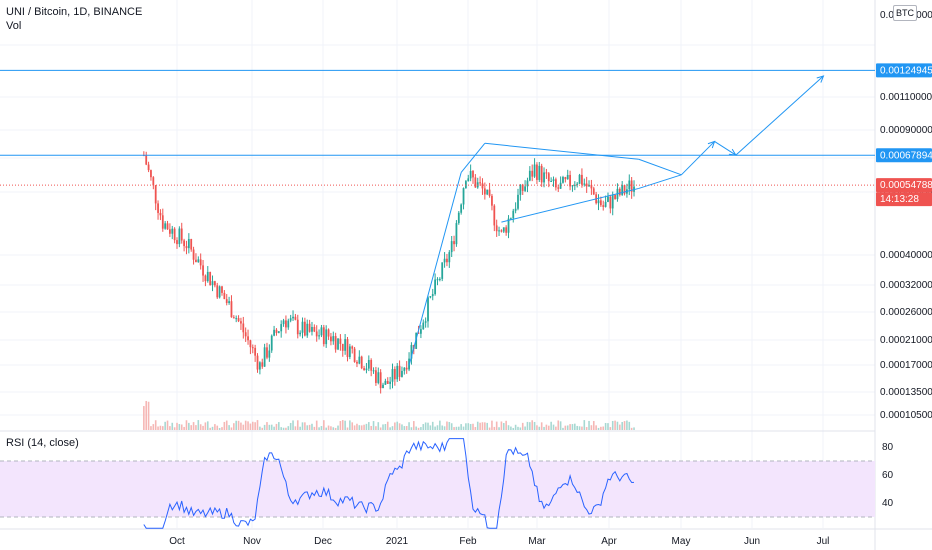 This screenshot has height=550, width=932. I want to click on svg-text: 14:13:28, so click(899, 199).